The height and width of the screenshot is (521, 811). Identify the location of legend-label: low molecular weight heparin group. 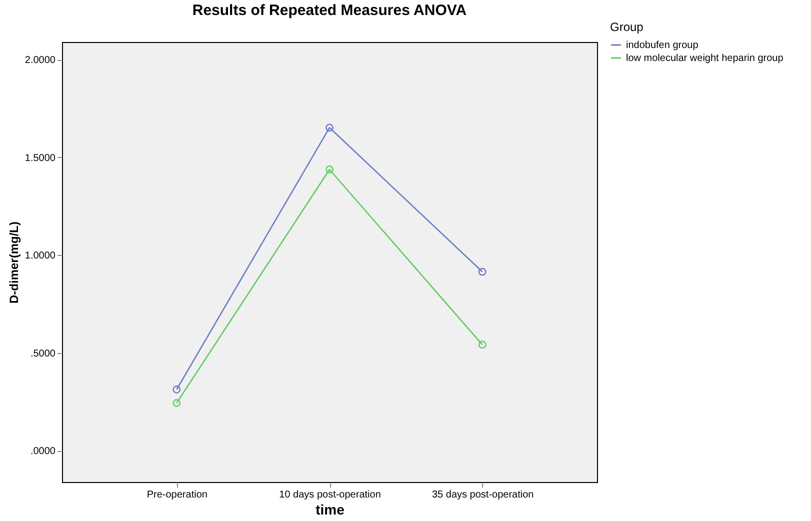
(705, 58).